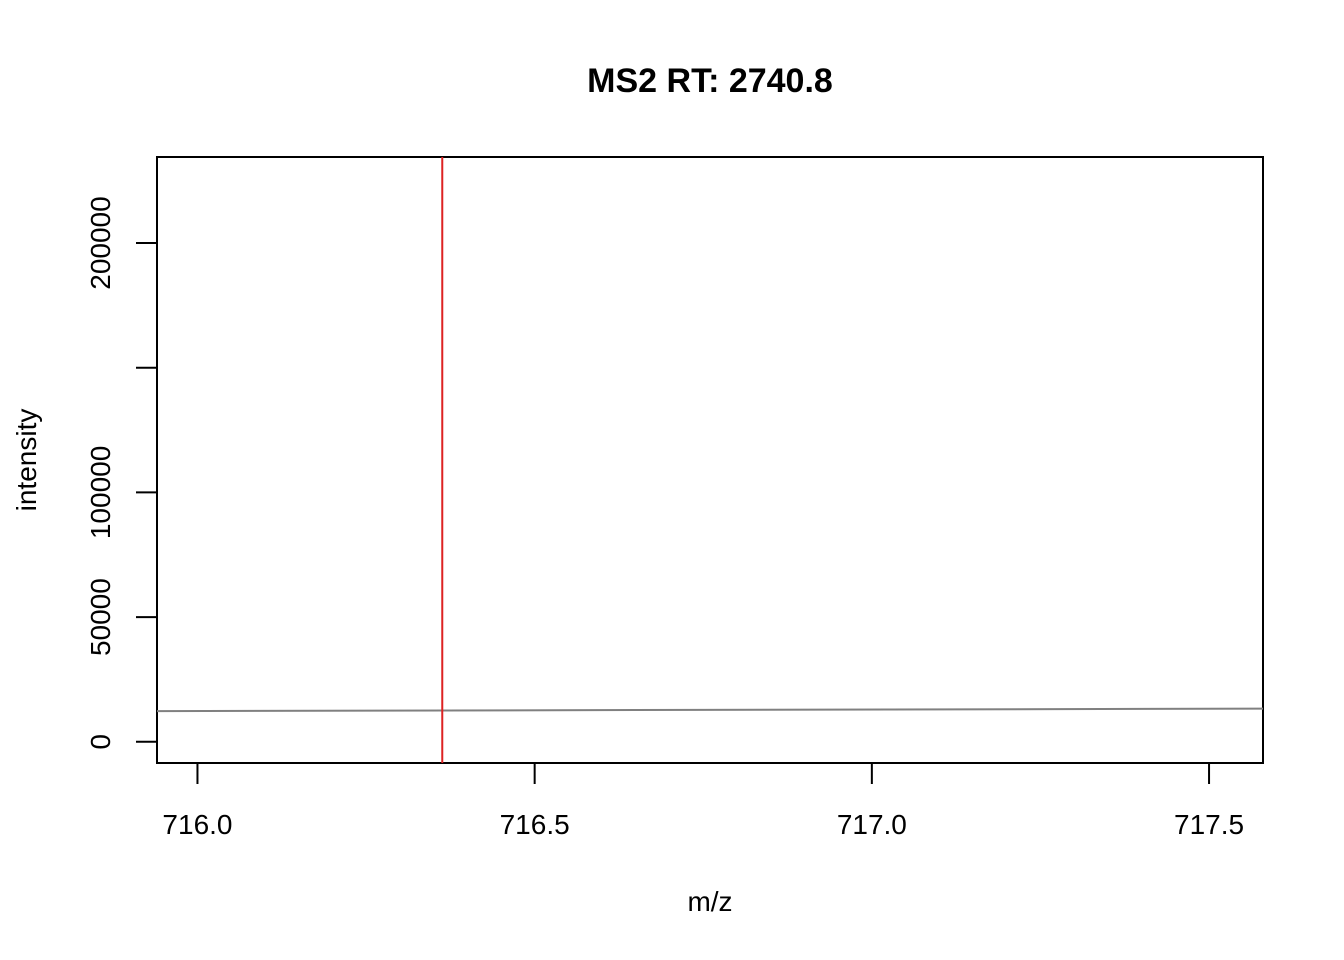 This screenshot has height=960, width=1344. Describe the element at coordinates (100, 492) in the screenshot. I see `y-tick-label: 100000` at that location.